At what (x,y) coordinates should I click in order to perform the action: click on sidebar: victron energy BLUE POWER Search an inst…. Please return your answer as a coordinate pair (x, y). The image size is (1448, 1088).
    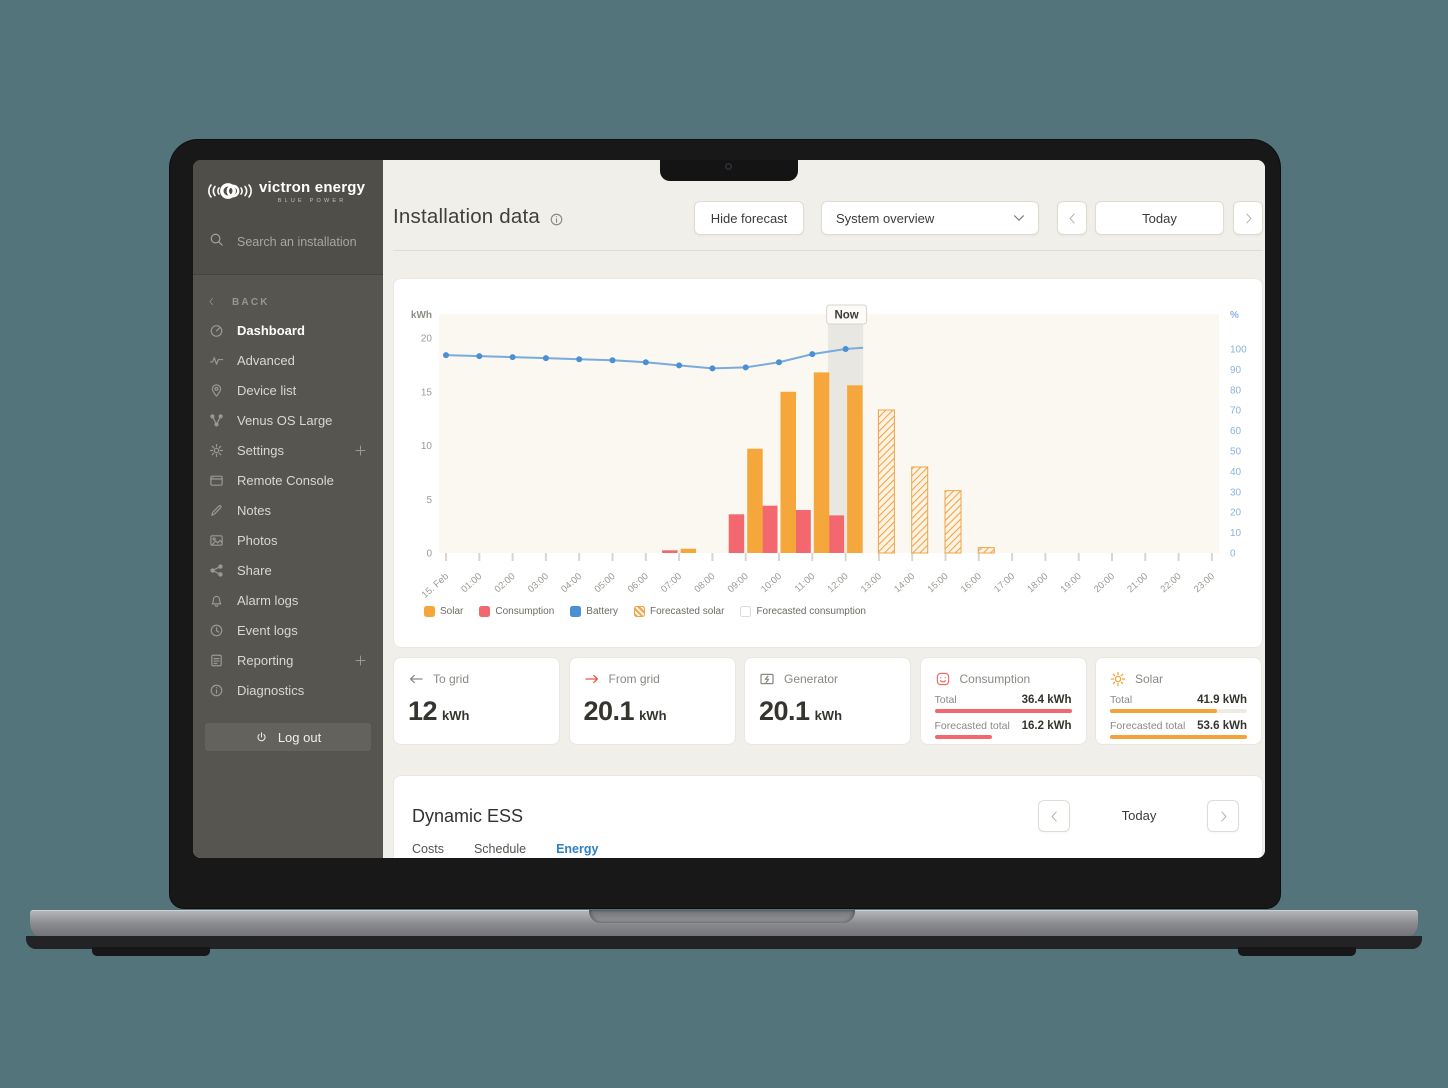
    Looking at the image, I should click on (288, 509).